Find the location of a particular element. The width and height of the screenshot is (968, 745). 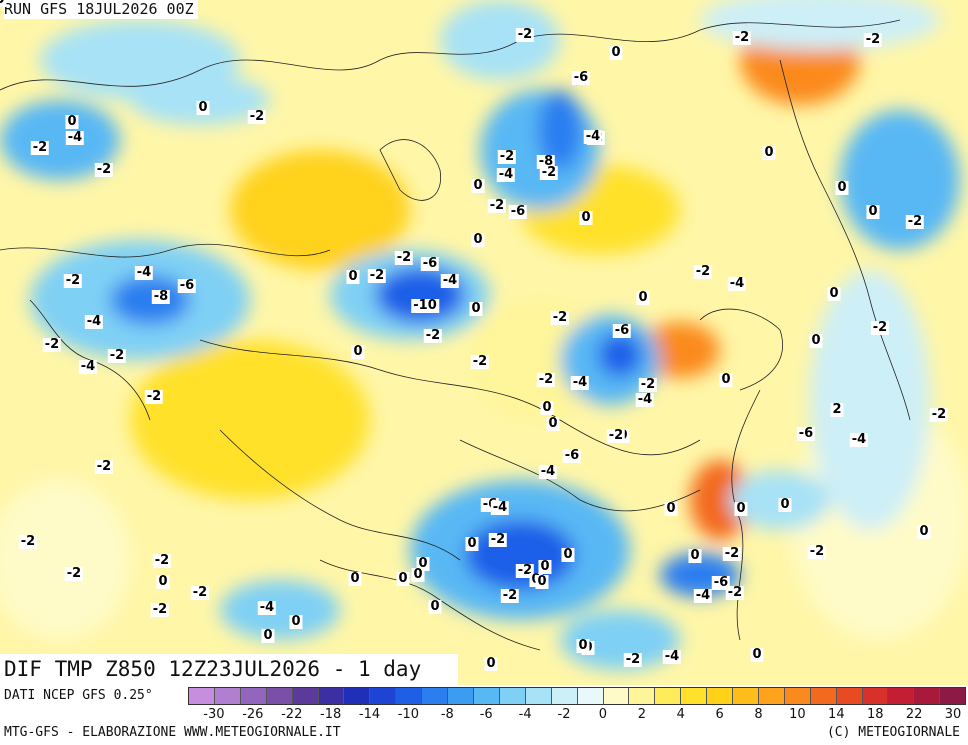

colorbar-tick-label: 10 is located at coordinates (797, 714).